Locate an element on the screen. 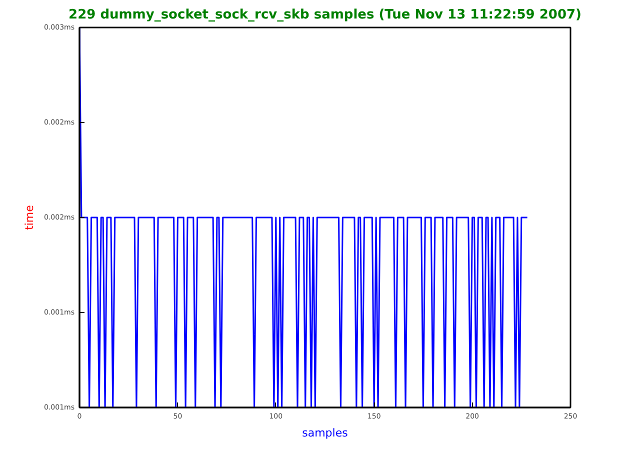  y-axis-title: time is located at coordinates (29, 217).